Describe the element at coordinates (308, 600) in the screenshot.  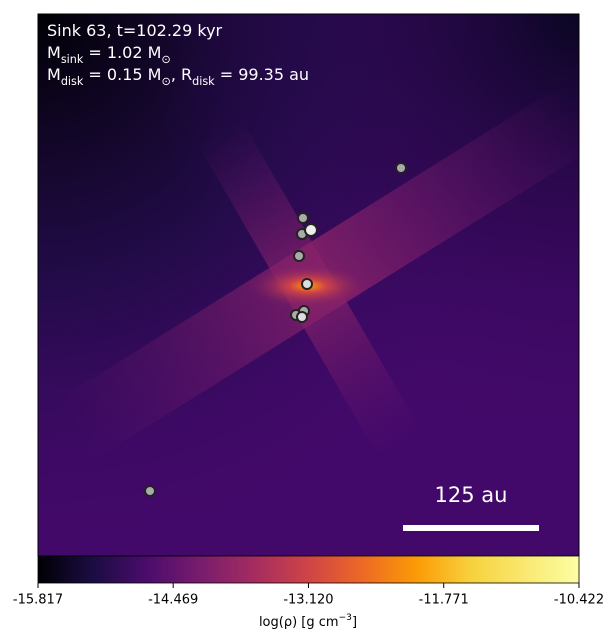
I see `colorbar-tick-label: -13.120` at that location.